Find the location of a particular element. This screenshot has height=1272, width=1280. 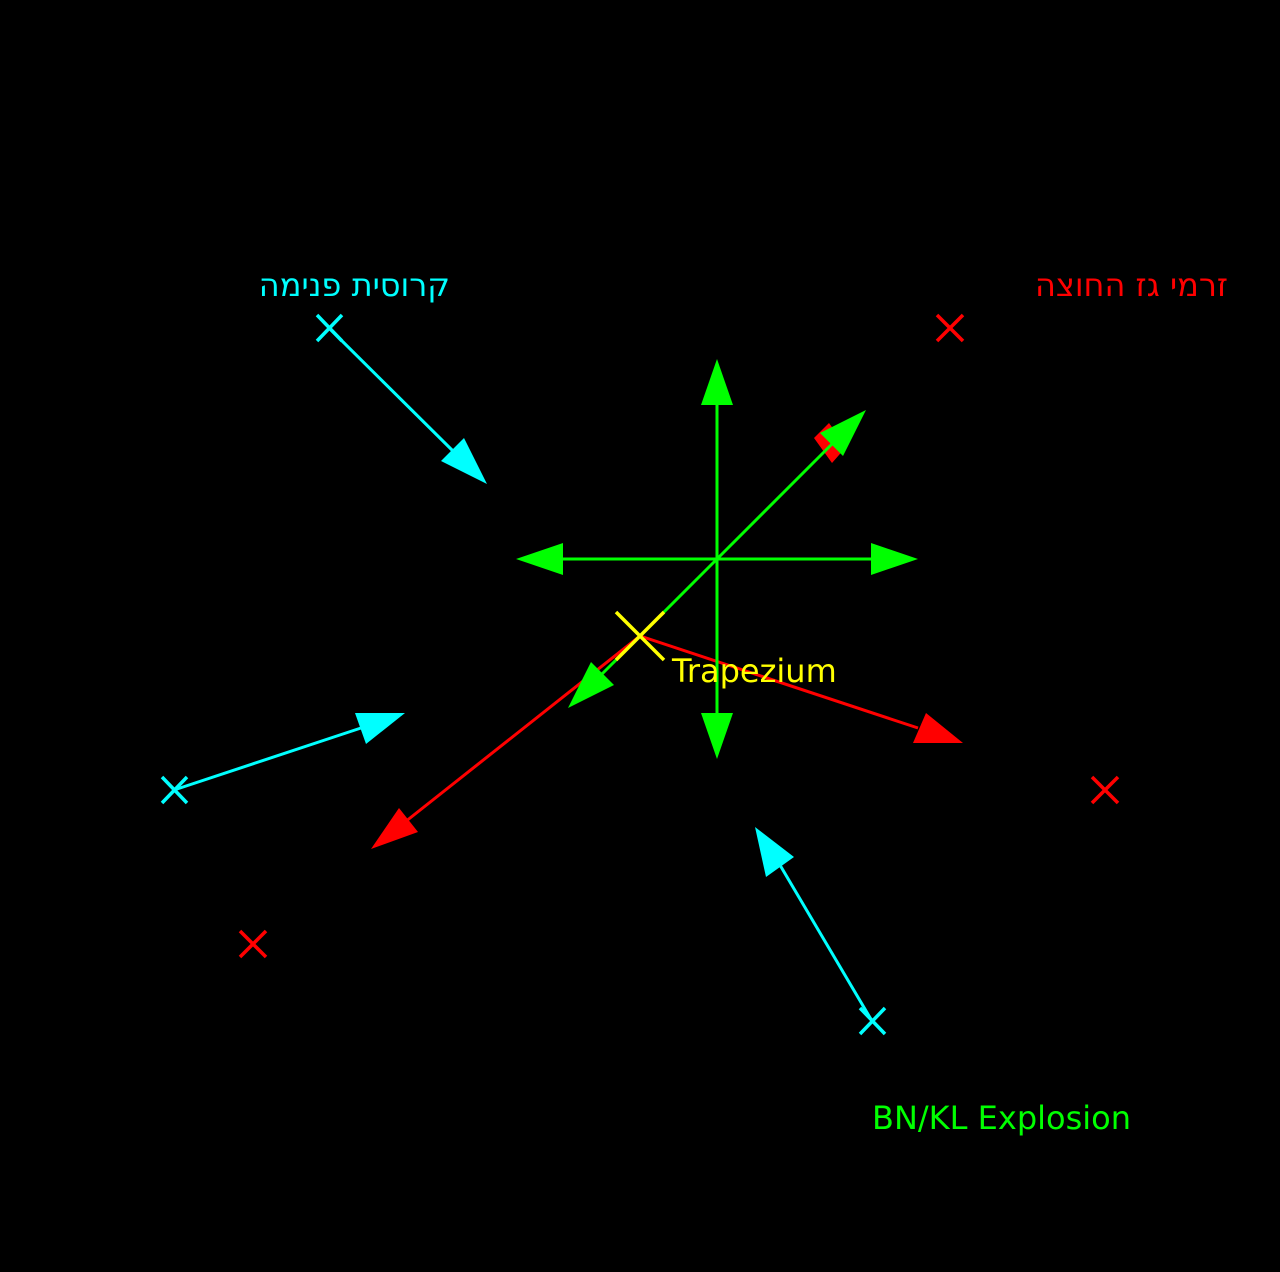

inner-star-marker-northwest is located at coordinates (329, 328).